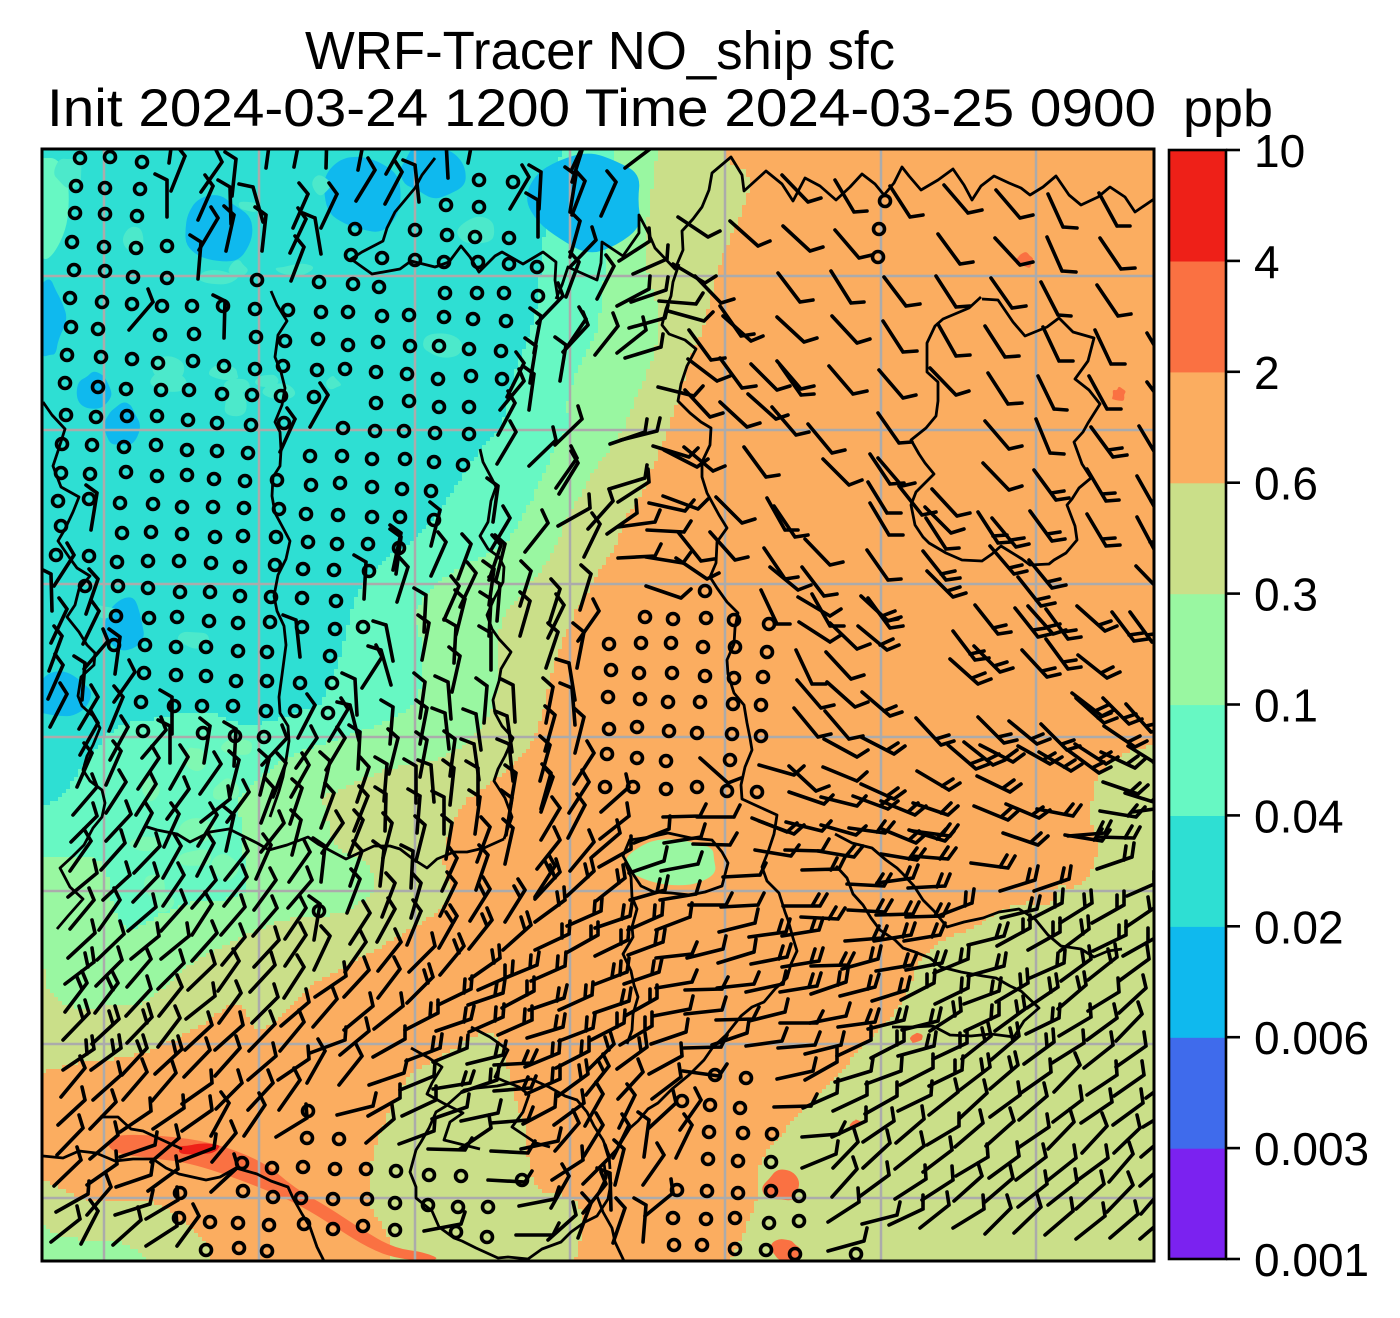  Describe the element at coordinates (1267, 373) in the screenshot. I see `svg-text: 2` at that location.